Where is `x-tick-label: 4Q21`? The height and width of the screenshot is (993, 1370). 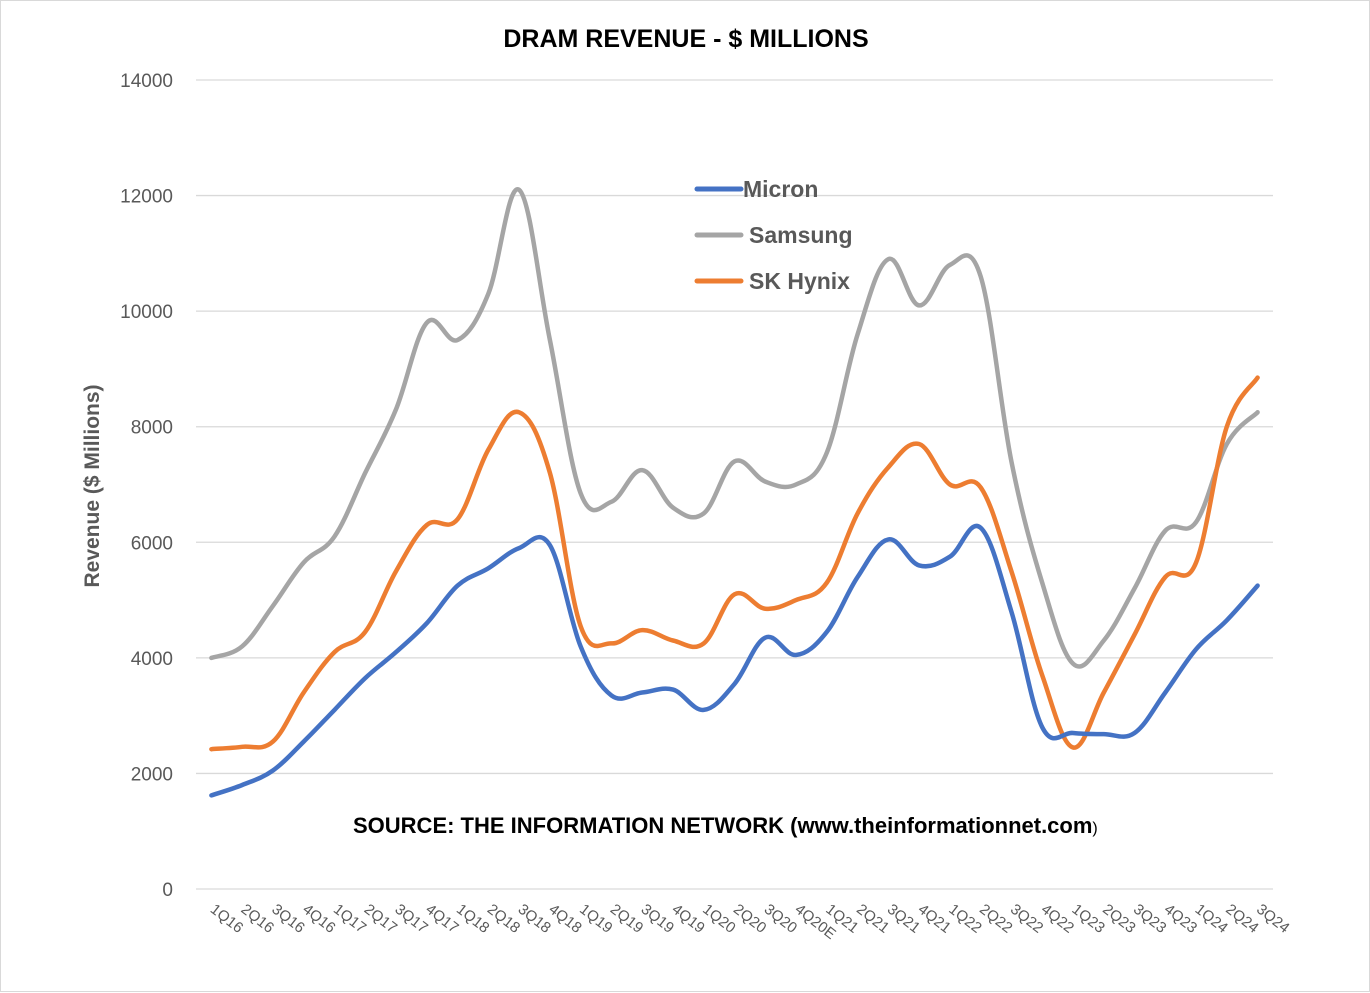 x-tick-label: 4Q21 is located at coordinates (934, 919).